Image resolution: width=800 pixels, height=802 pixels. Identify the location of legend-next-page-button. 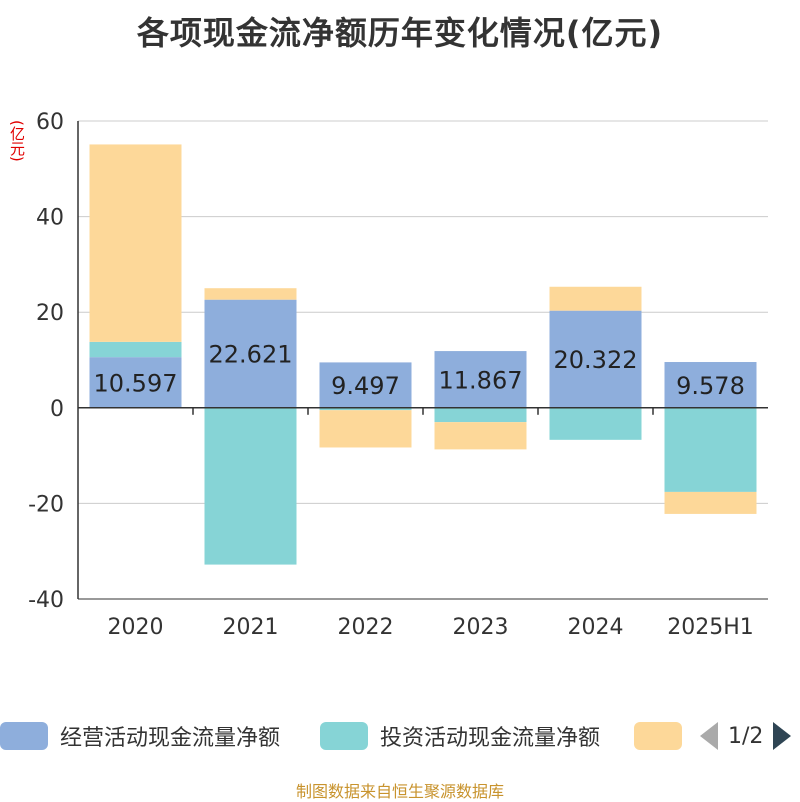
(782, 736).